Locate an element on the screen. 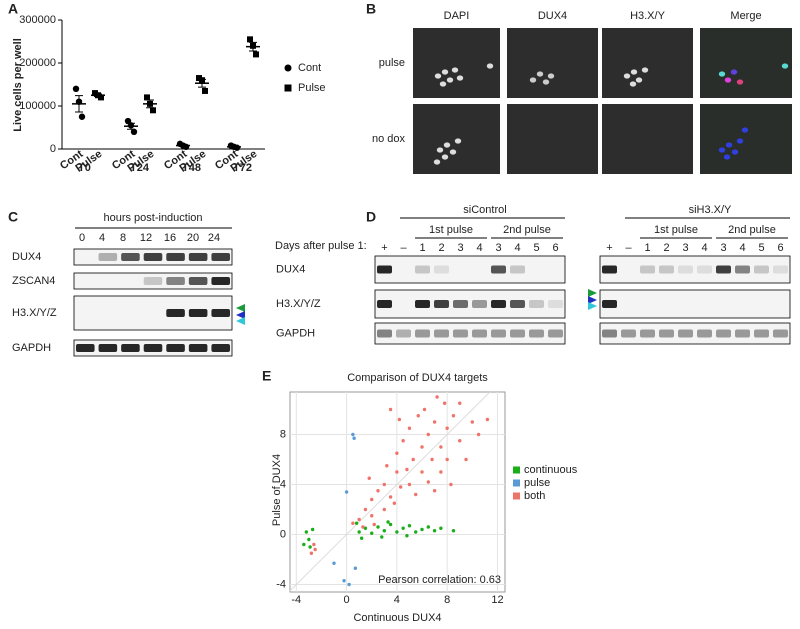 Image resolution: width=800 pixels, height=629 pixels. legend-swatch is located at coordinates (516, 483).